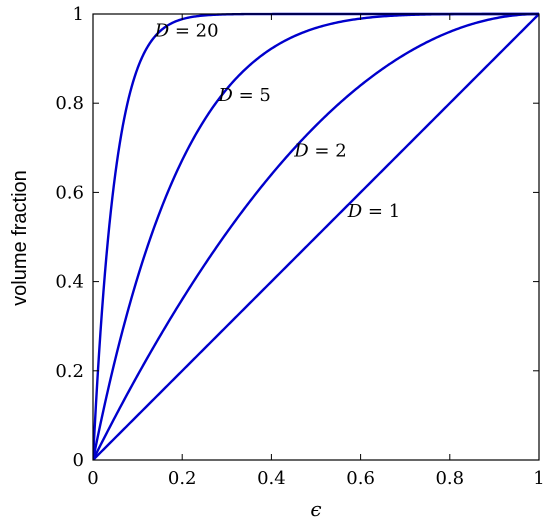  What do you see at coordinates (92, 478) in the screenshot?
I see `x-tick-label-0: 0` at bounding box center [92, 478].